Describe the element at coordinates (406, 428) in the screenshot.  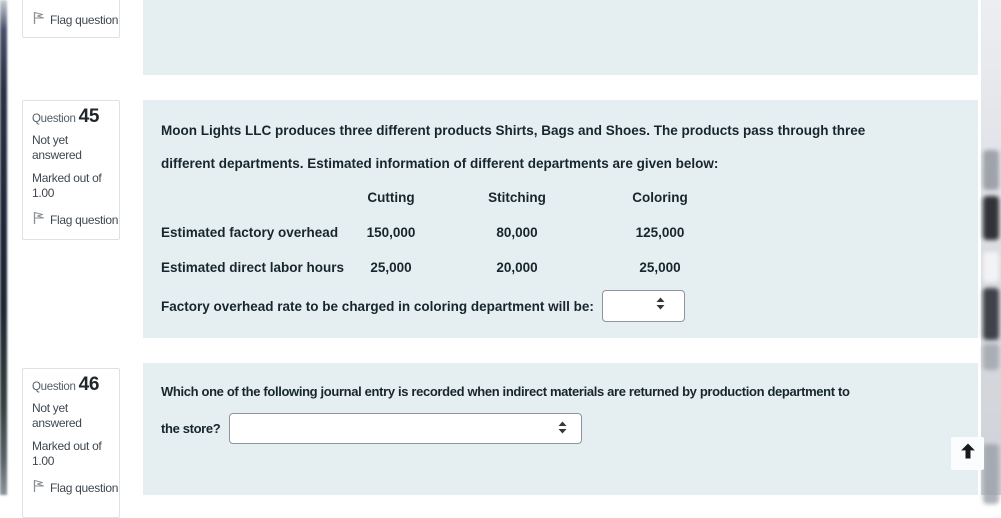
I see `q46-answer-select` at that location.